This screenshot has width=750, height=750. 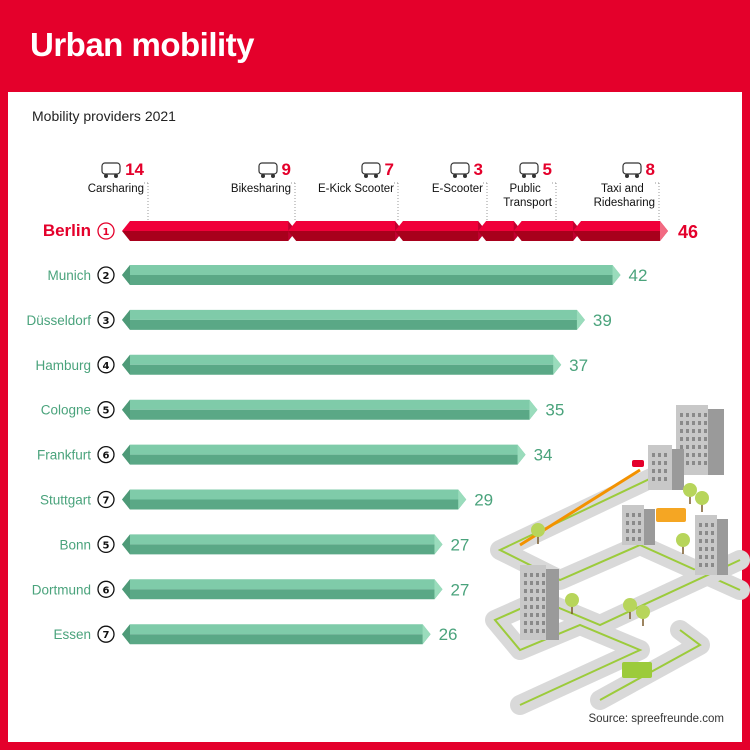 I want to click on bar-4-bottom, so click(x=330, y=414).